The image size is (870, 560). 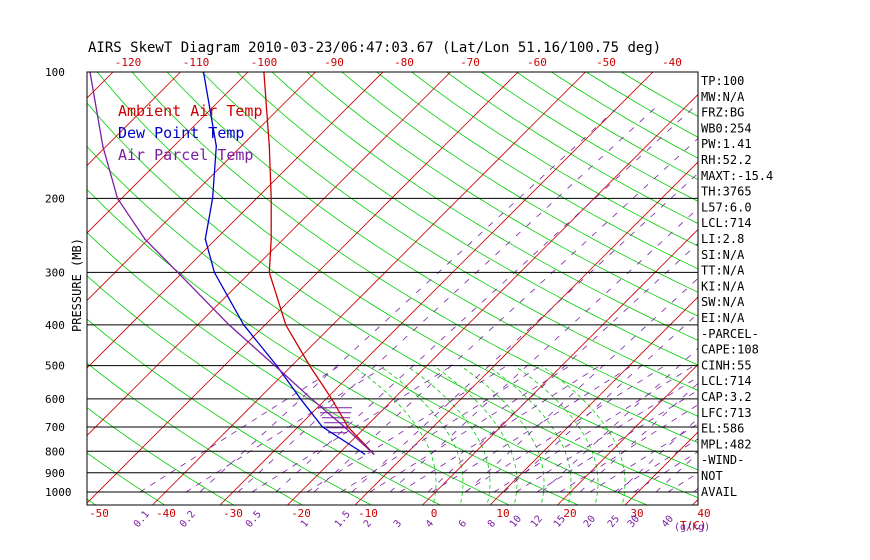 I want to click on stat-entry: LI:2.8, so click(x=722, y=239).